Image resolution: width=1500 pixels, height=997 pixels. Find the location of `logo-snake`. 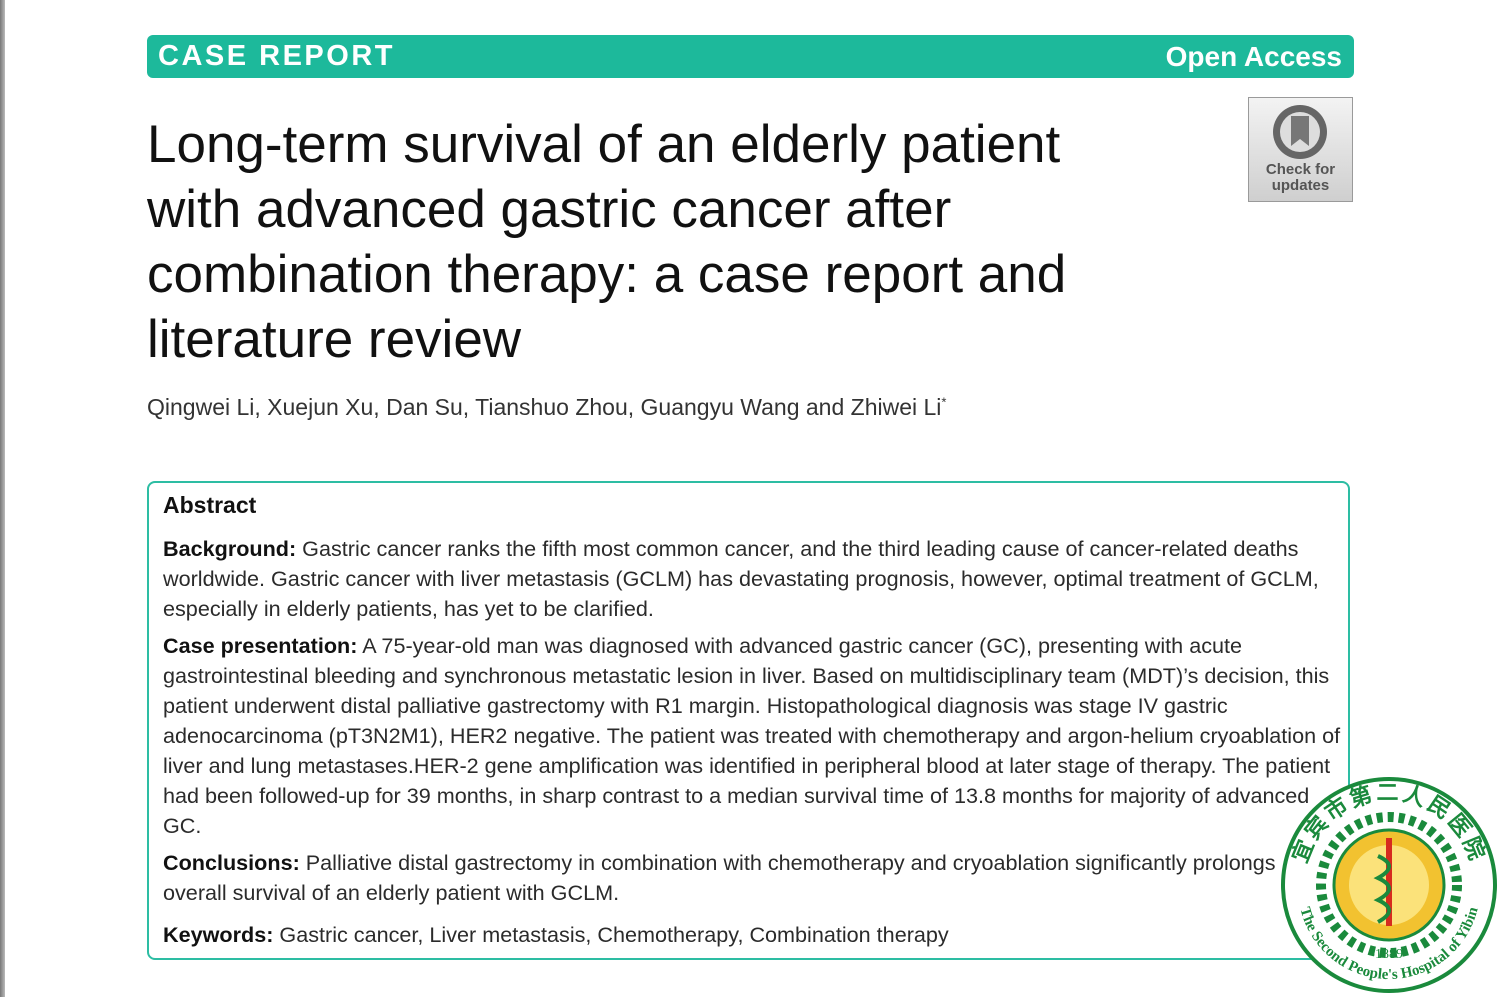

logo-snake is located at coordinates (1382, 889).